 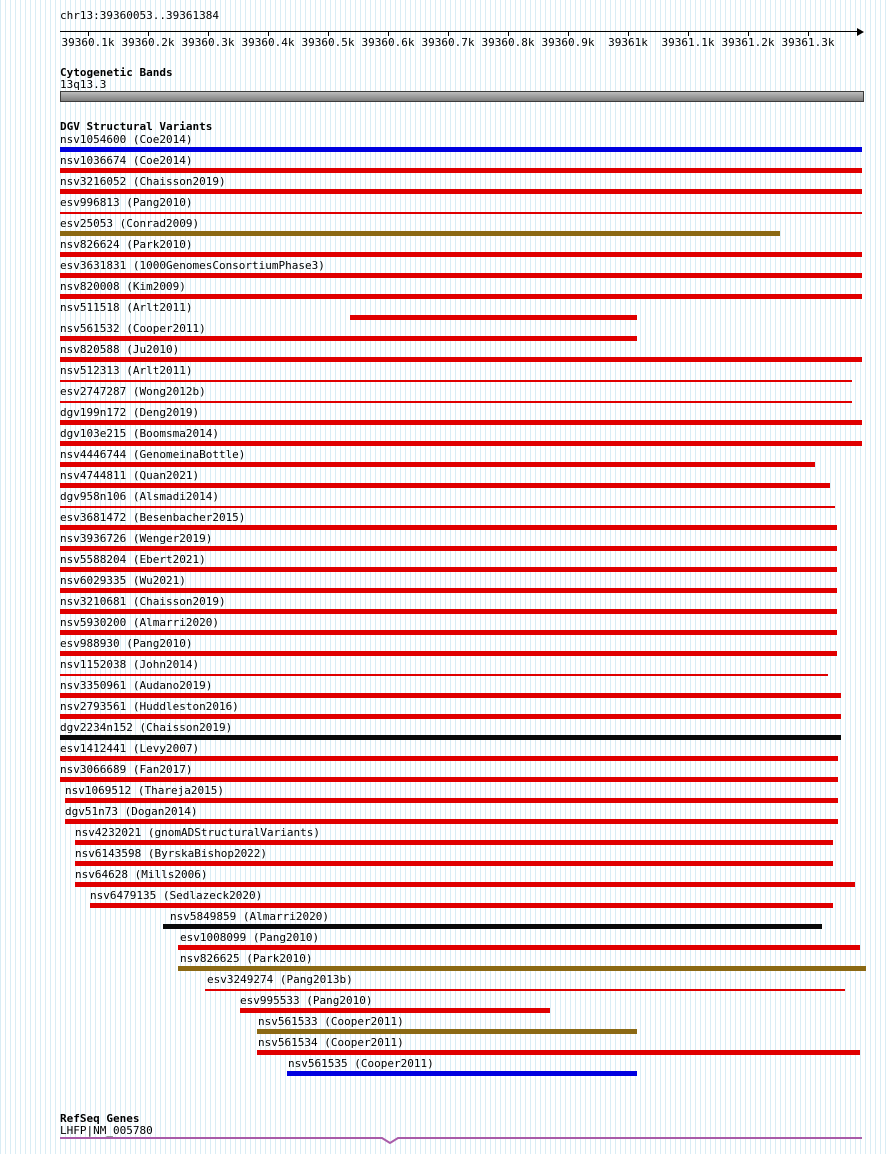 I want to click on variant-label: nsv826625 (Park2010), so click(x=246, y=958).